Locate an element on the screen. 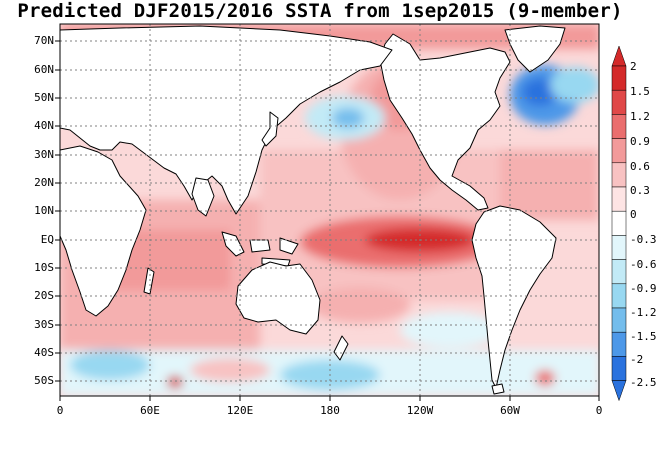 The image size is (660, 450). colorbar-label: -1.2 is located at coordinates (643, 312).